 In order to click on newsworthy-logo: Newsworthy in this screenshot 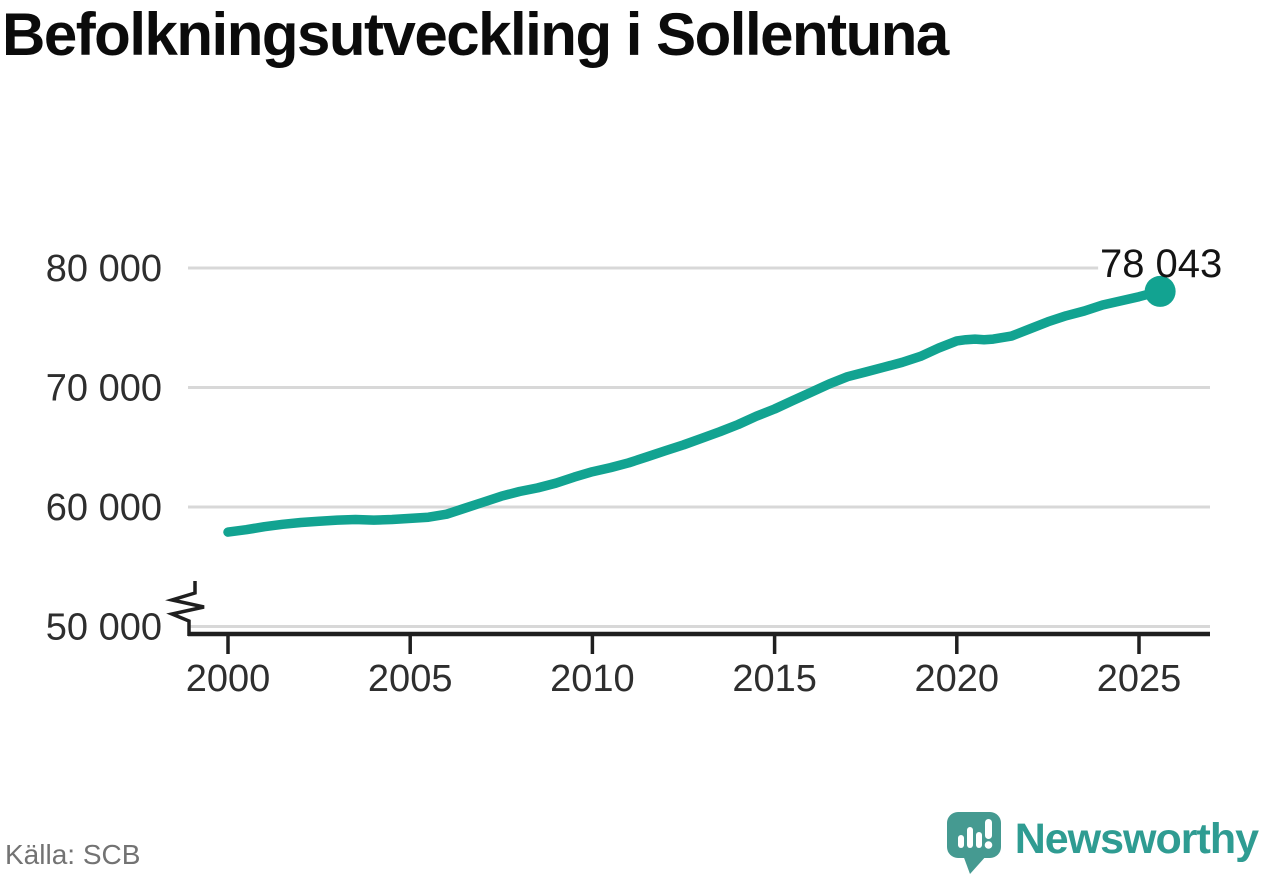, I will do `click(1102, 843)`.